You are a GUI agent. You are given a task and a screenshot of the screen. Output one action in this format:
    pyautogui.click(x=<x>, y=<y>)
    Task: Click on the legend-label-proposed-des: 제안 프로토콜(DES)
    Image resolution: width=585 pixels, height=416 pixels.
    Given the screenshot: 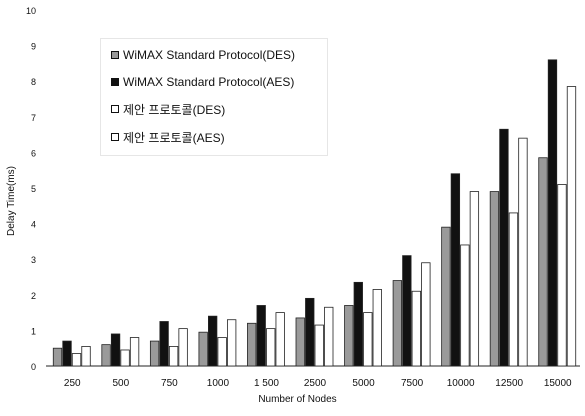 What is the action you would take?
    pyautogui.click(x=174, y=109)
    